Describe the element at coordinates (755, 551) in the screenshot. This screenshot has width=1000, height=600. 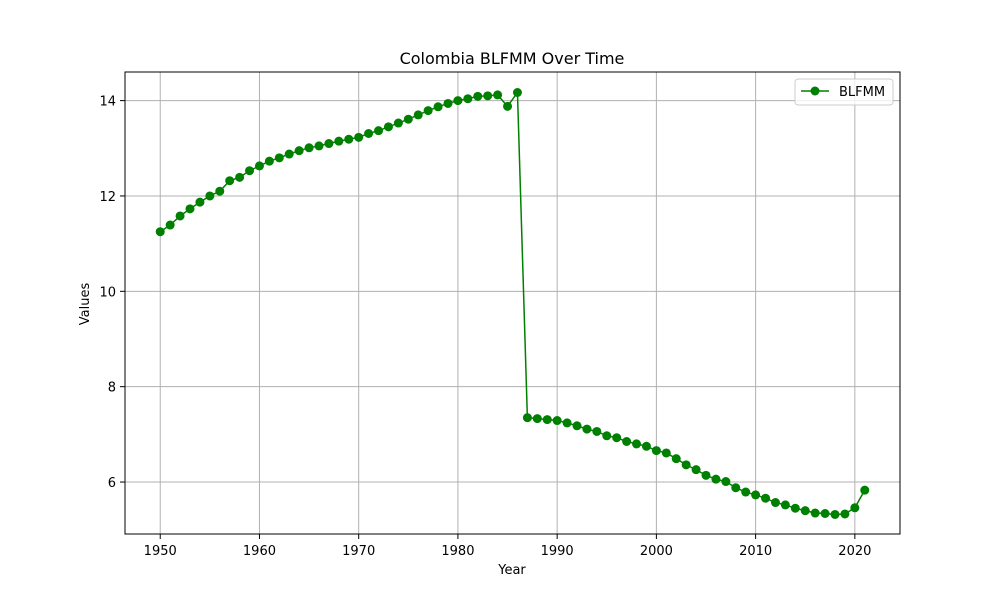
I see `x-tick-label: 2010` at that location.